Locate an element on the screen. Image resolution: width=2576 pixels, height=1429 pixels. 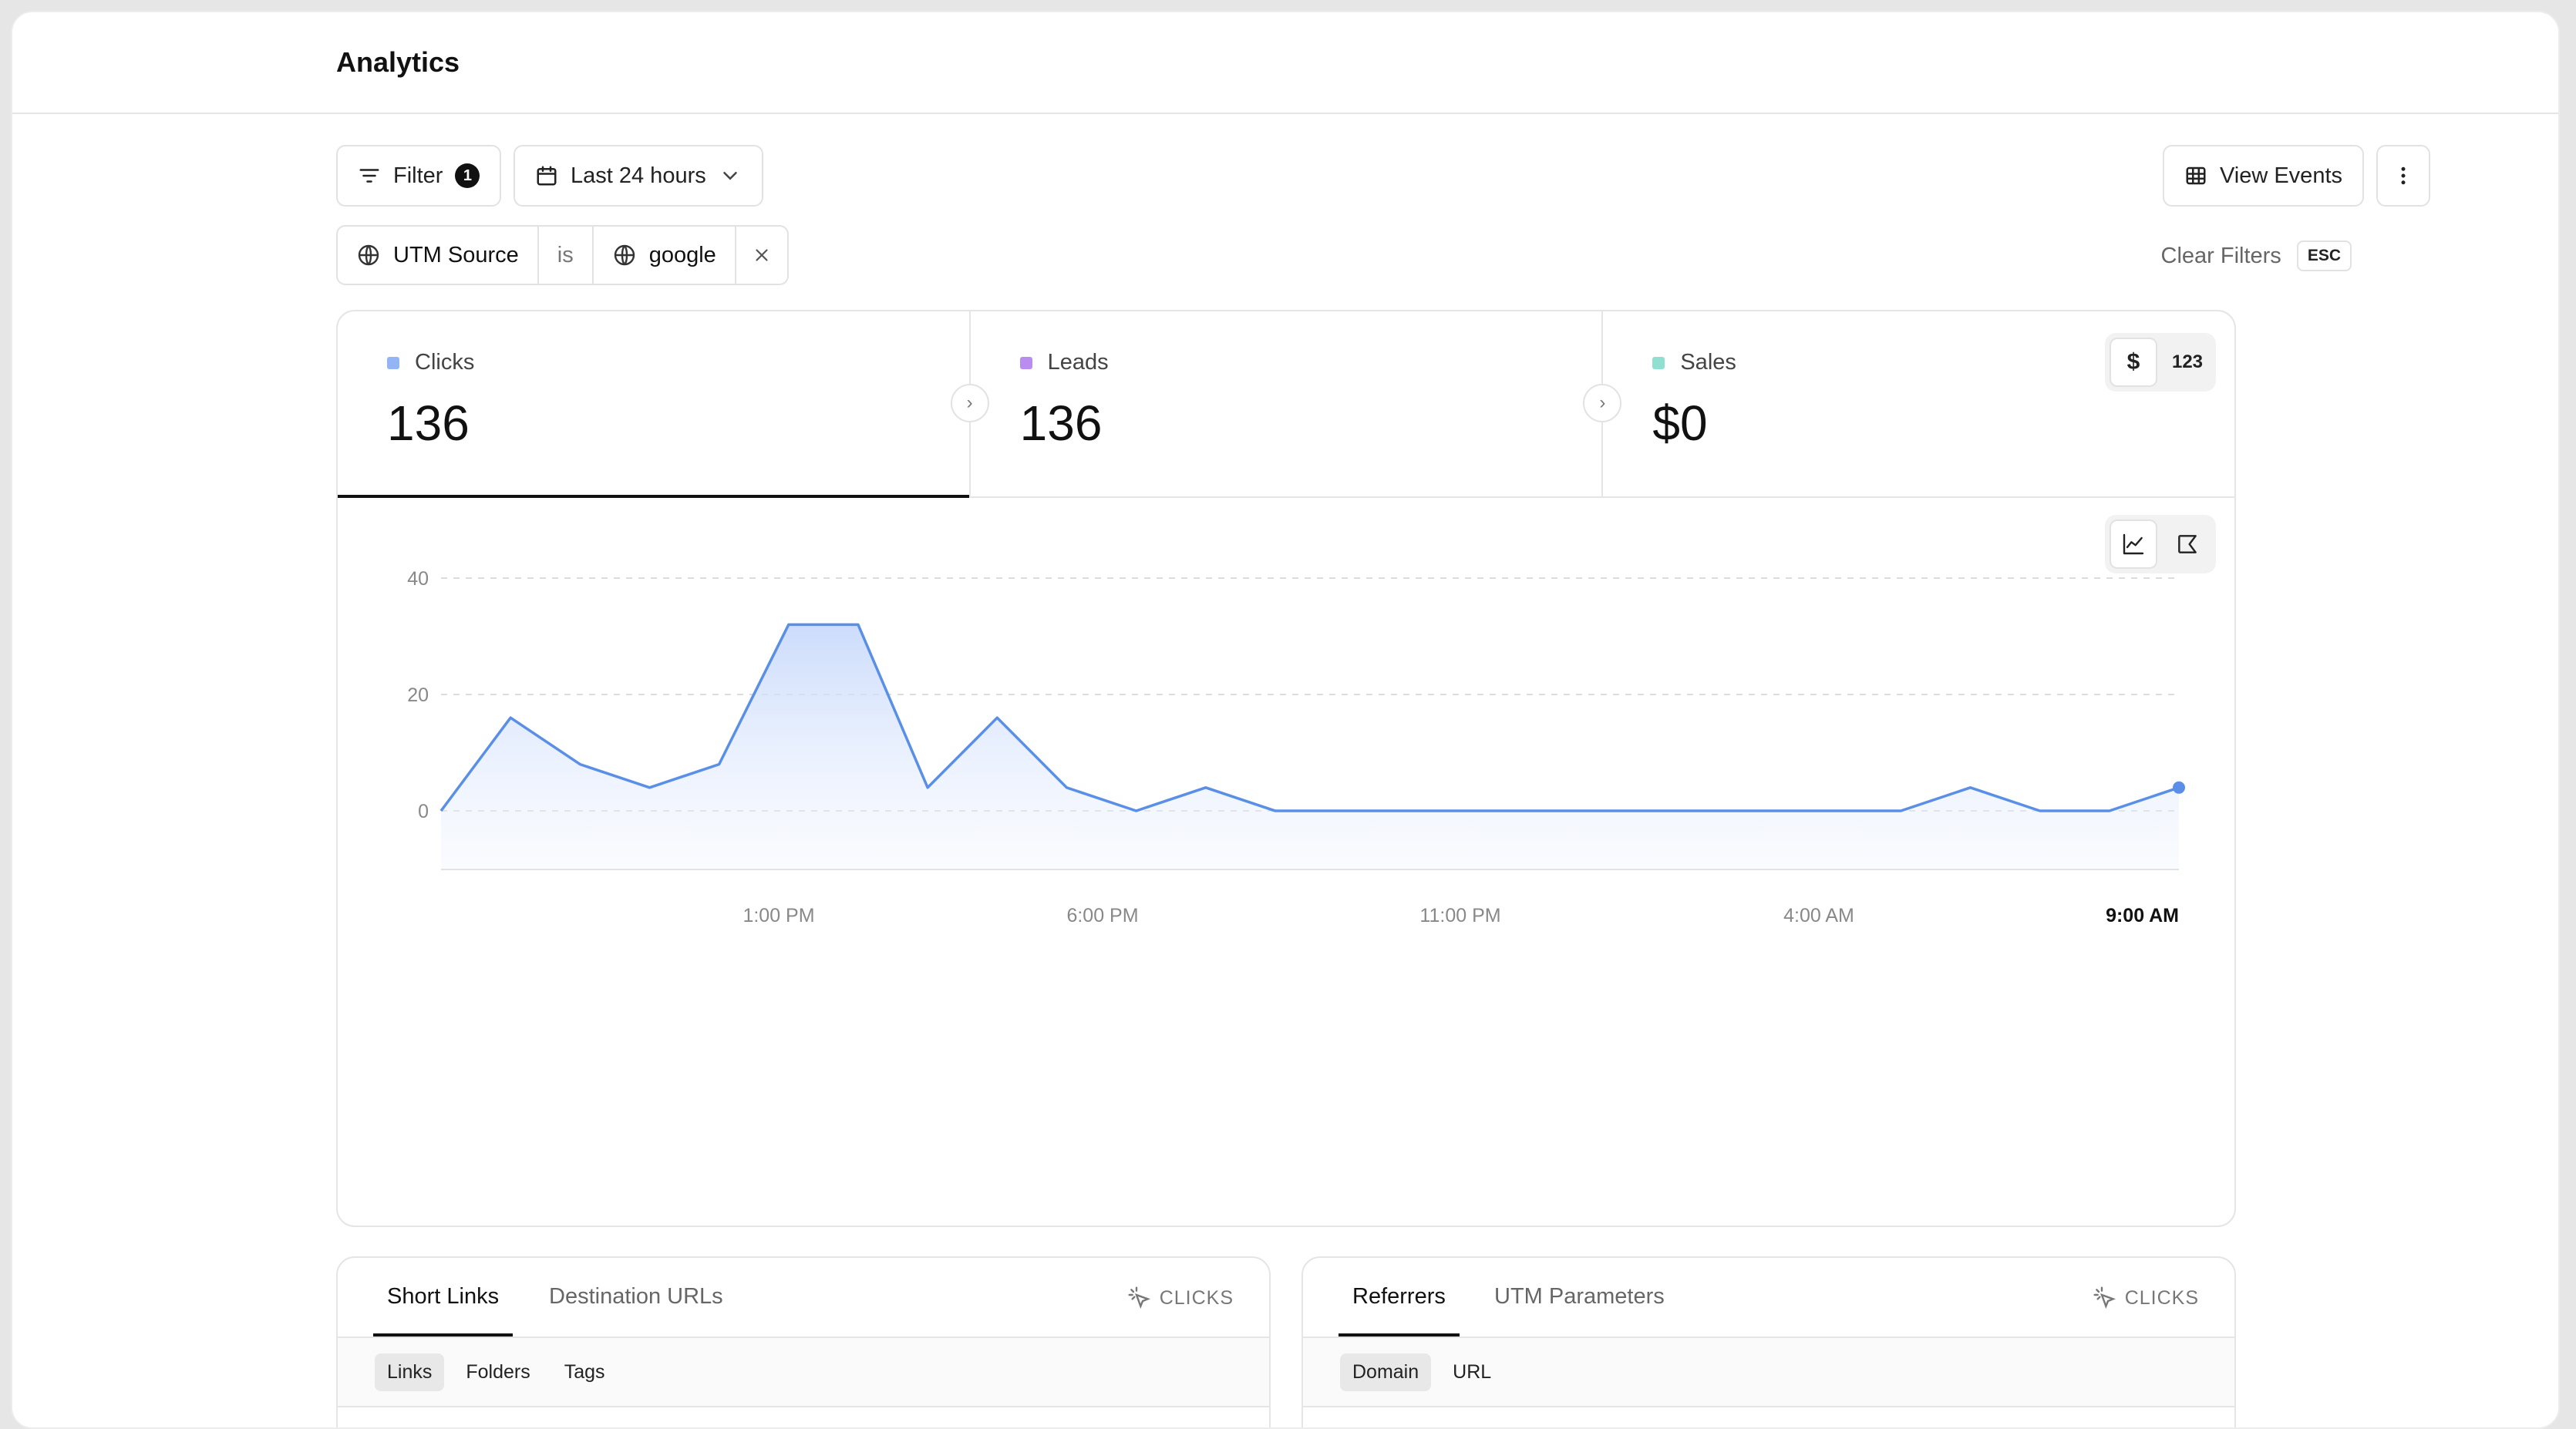
date-range-picker: Last 24 hours is located at coordinates (639, 176).